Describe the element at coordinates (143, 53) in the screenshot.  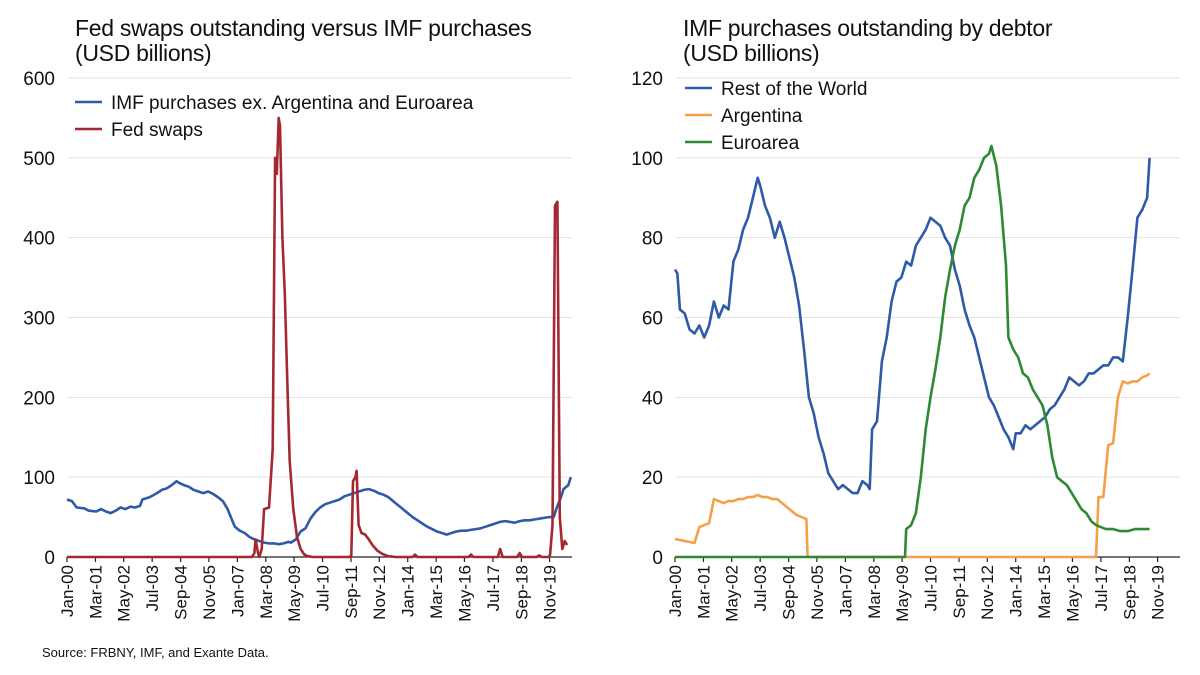
I see `left-chart-subtitle: (USD billions)` at that location.